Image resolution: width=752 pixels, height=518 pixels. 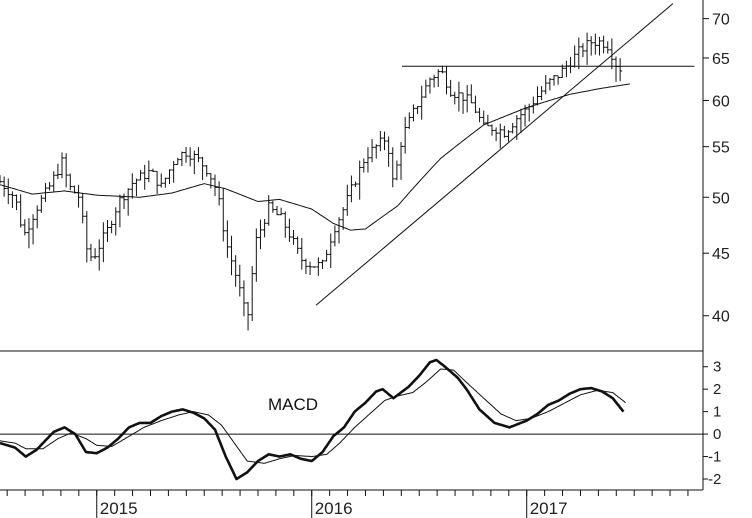 What do you see at coordinates (717, 389) in the screenshot?
I see `macd-tick-label: 2` at bounding box center [717, 389].